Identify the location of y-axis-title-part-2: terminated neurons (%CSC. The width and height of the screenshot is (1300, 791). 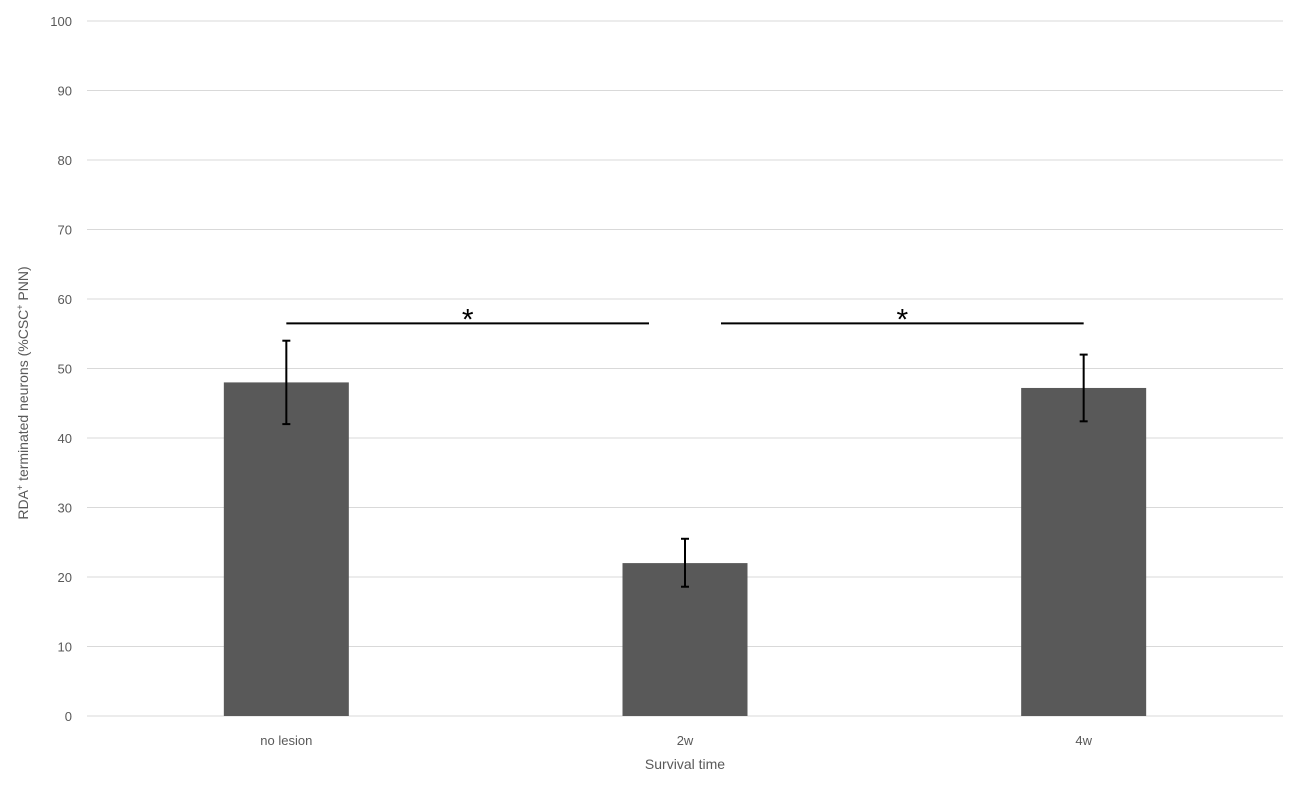
(23, 397).